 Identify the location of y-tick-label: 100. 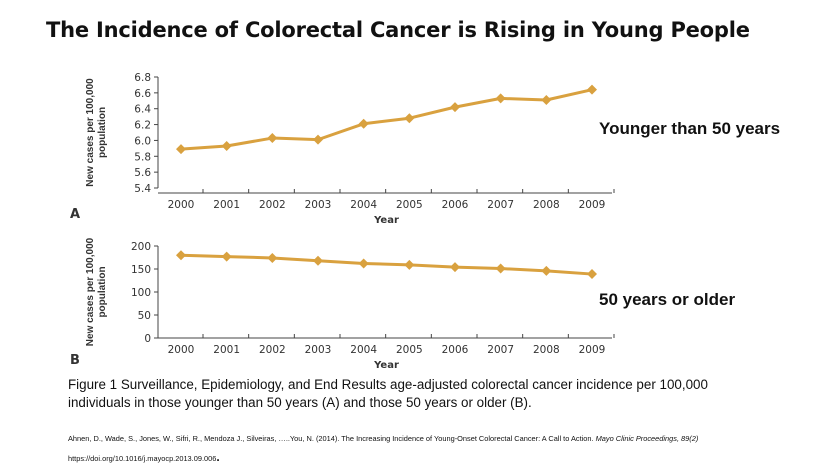
(141, 293).